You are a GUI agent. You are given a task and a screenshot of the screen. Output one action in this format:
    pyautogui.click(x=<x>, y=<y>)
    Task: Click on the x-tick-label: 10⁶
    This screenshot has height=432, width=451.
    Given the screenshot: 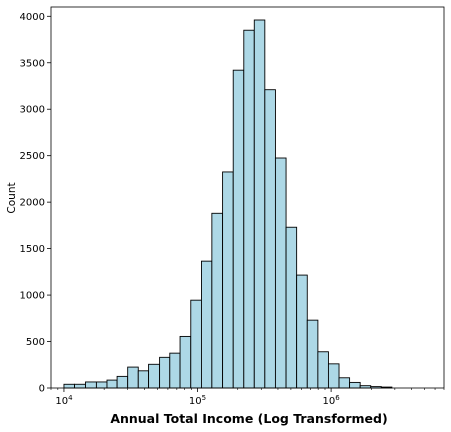 What is the action you would take?
    pyautogui.click(x=332, y=400)
    